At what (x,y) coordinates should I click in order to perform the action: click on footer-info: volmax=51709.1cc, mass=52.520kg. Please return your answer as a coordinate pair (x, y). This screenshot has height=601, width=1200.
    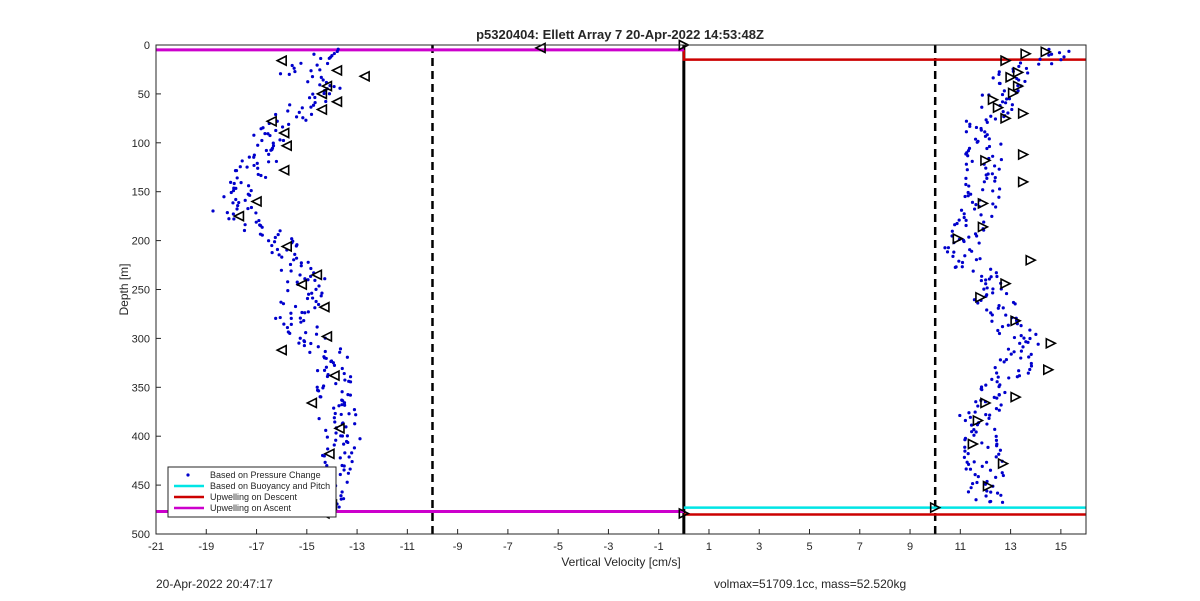
    Looking at the image, I should click on (810, 584).